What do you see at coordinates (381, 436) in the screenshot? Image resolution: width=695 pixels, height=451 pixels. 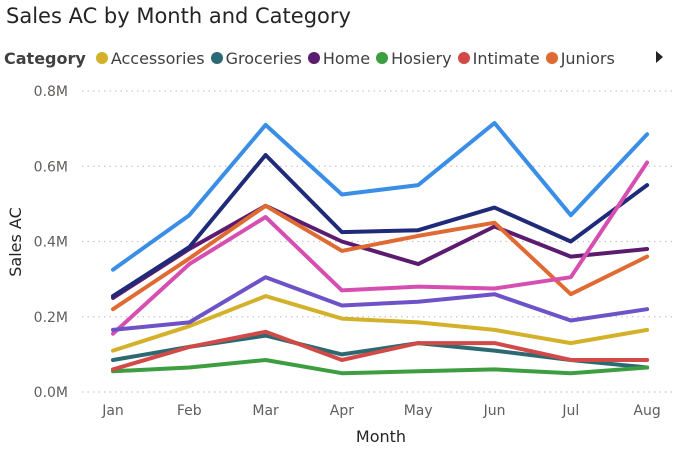 I see `x-axis-label: Month` at bounding box center [381, 436].